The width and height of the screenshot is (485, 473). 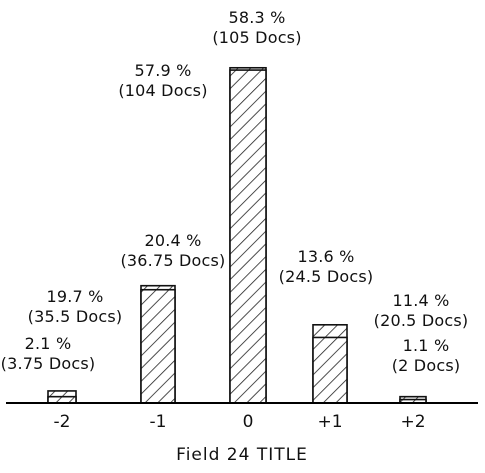 What do you see at coordinates (162, 90) in the screenshot?
I see `data-label-docs: (104 Docs)` at bounding box center [162, 90].